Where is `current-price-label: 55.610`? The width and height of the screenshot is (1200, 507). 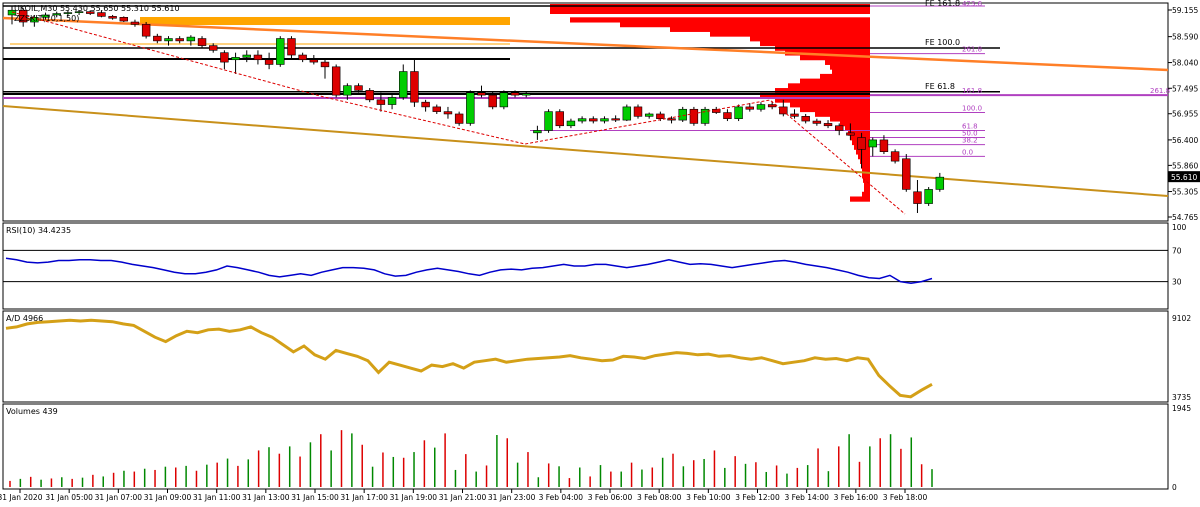 current-price-label: 55.610 is located at coordinates (1184, 177).